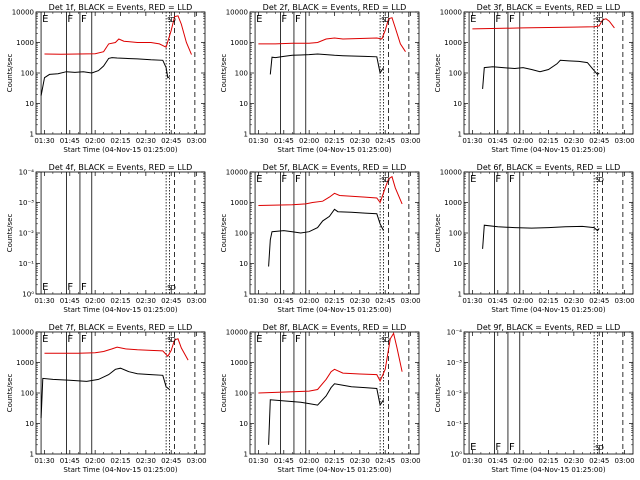 The image size is (640, 480). What do you see at coordinates (335, 167) in the screenshot?
I see `chart-title: Det 5f, BLACK = Events, RED = LLD` at bounding box center [335, 167].